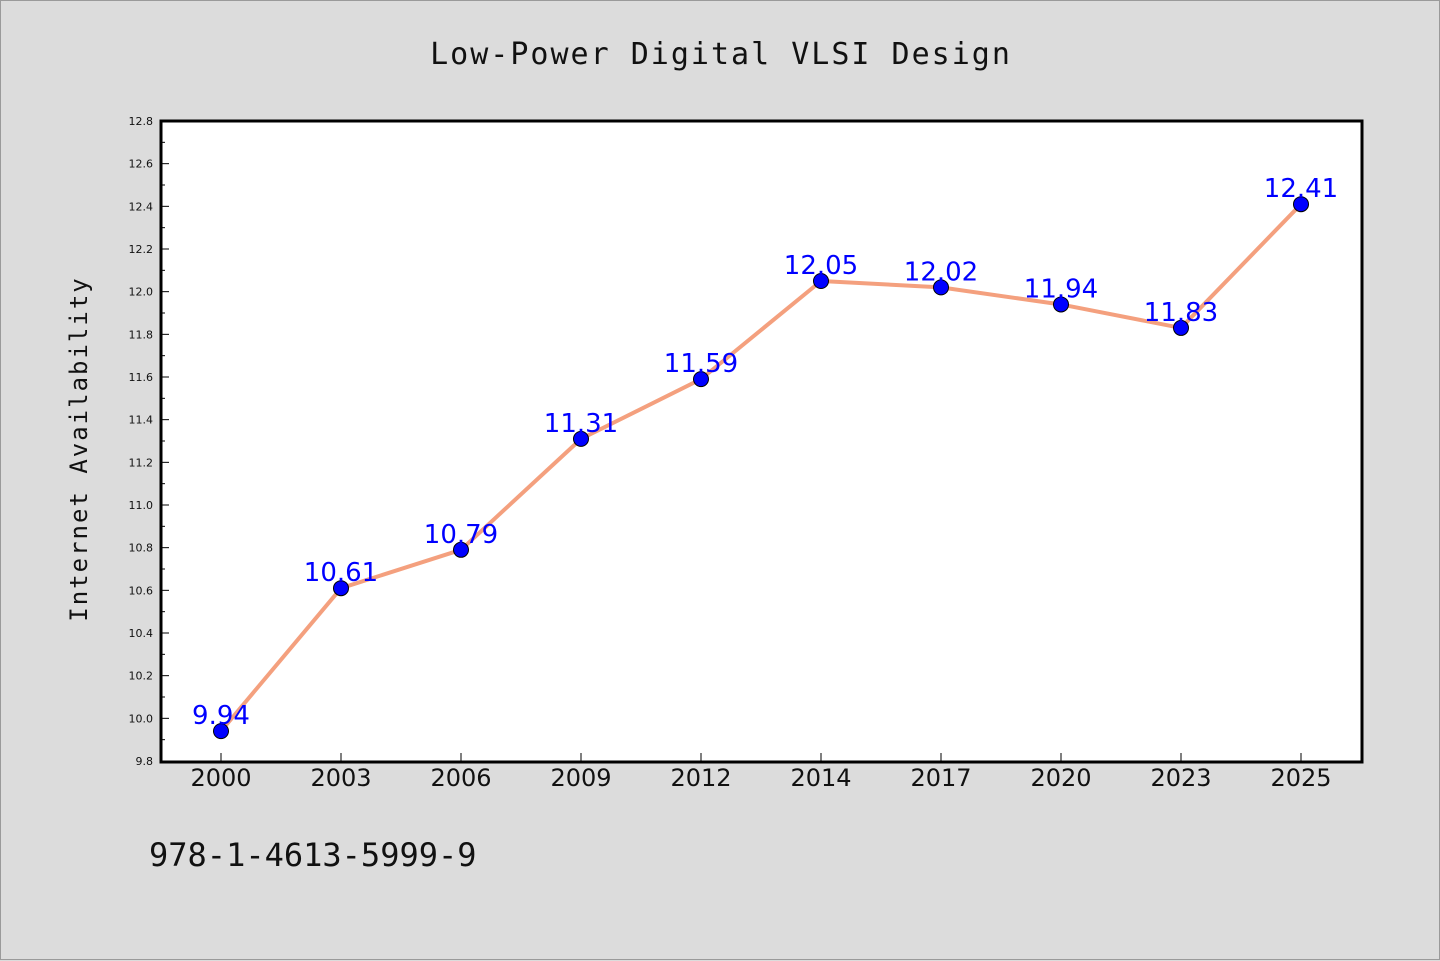 The height and width of the screenshot is (961, 1440). I want to click on y-tick-label: 11.4, so click(141, 420).